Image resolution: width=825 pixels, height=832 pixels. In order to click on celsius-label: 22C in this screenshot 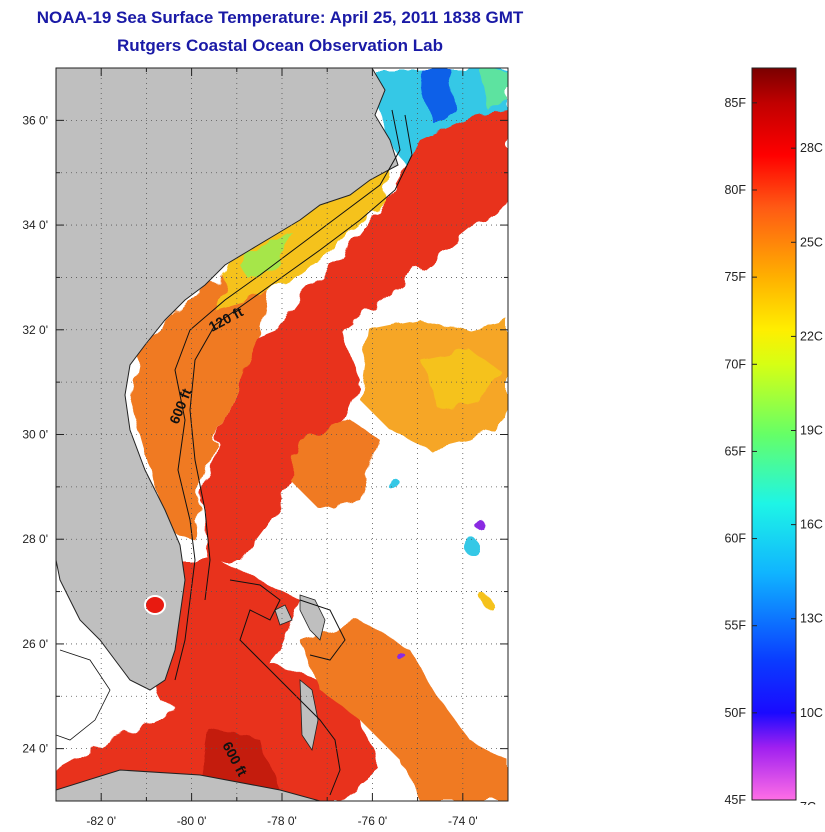, I will do `click(811, 336)`.